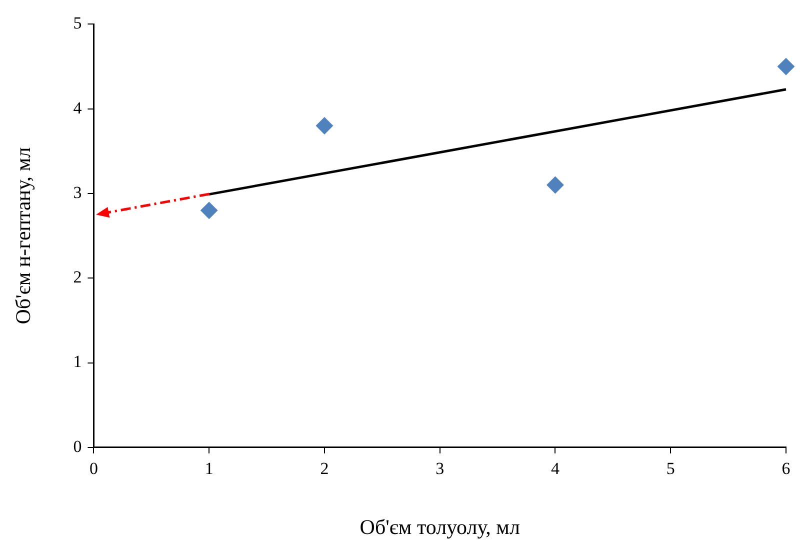  What do you see at coordinates (786, 468) in the screenshot?
I see `x-tick-label: 6` at bounding box center [786, 468].